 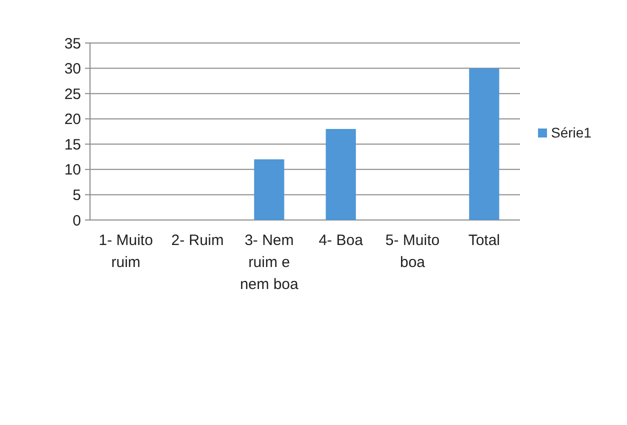 What do you see at coordinates (270, 262) in the screenshot?
I see `x-tick-label: 3- Nem ruim e nem boa` at bounding box center [270, 262].